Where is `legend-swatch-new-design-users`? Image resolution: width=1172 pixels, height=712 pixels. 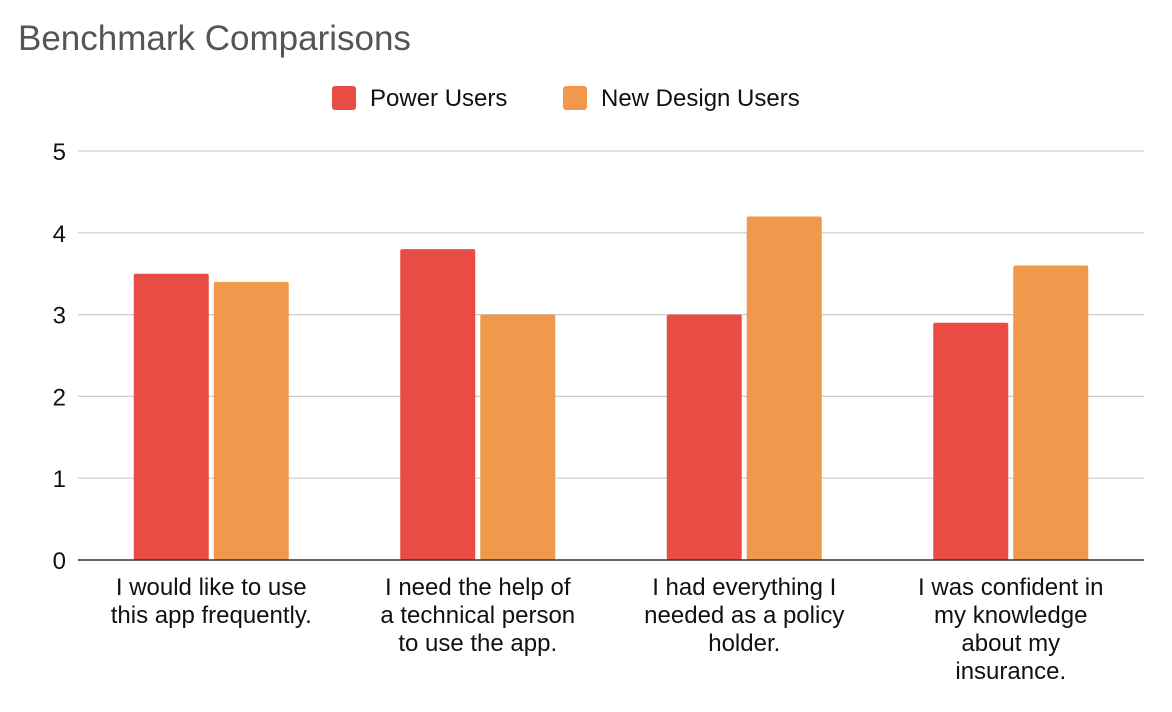
legend-swatch-new-design-users is located at coordinates (575, 98).